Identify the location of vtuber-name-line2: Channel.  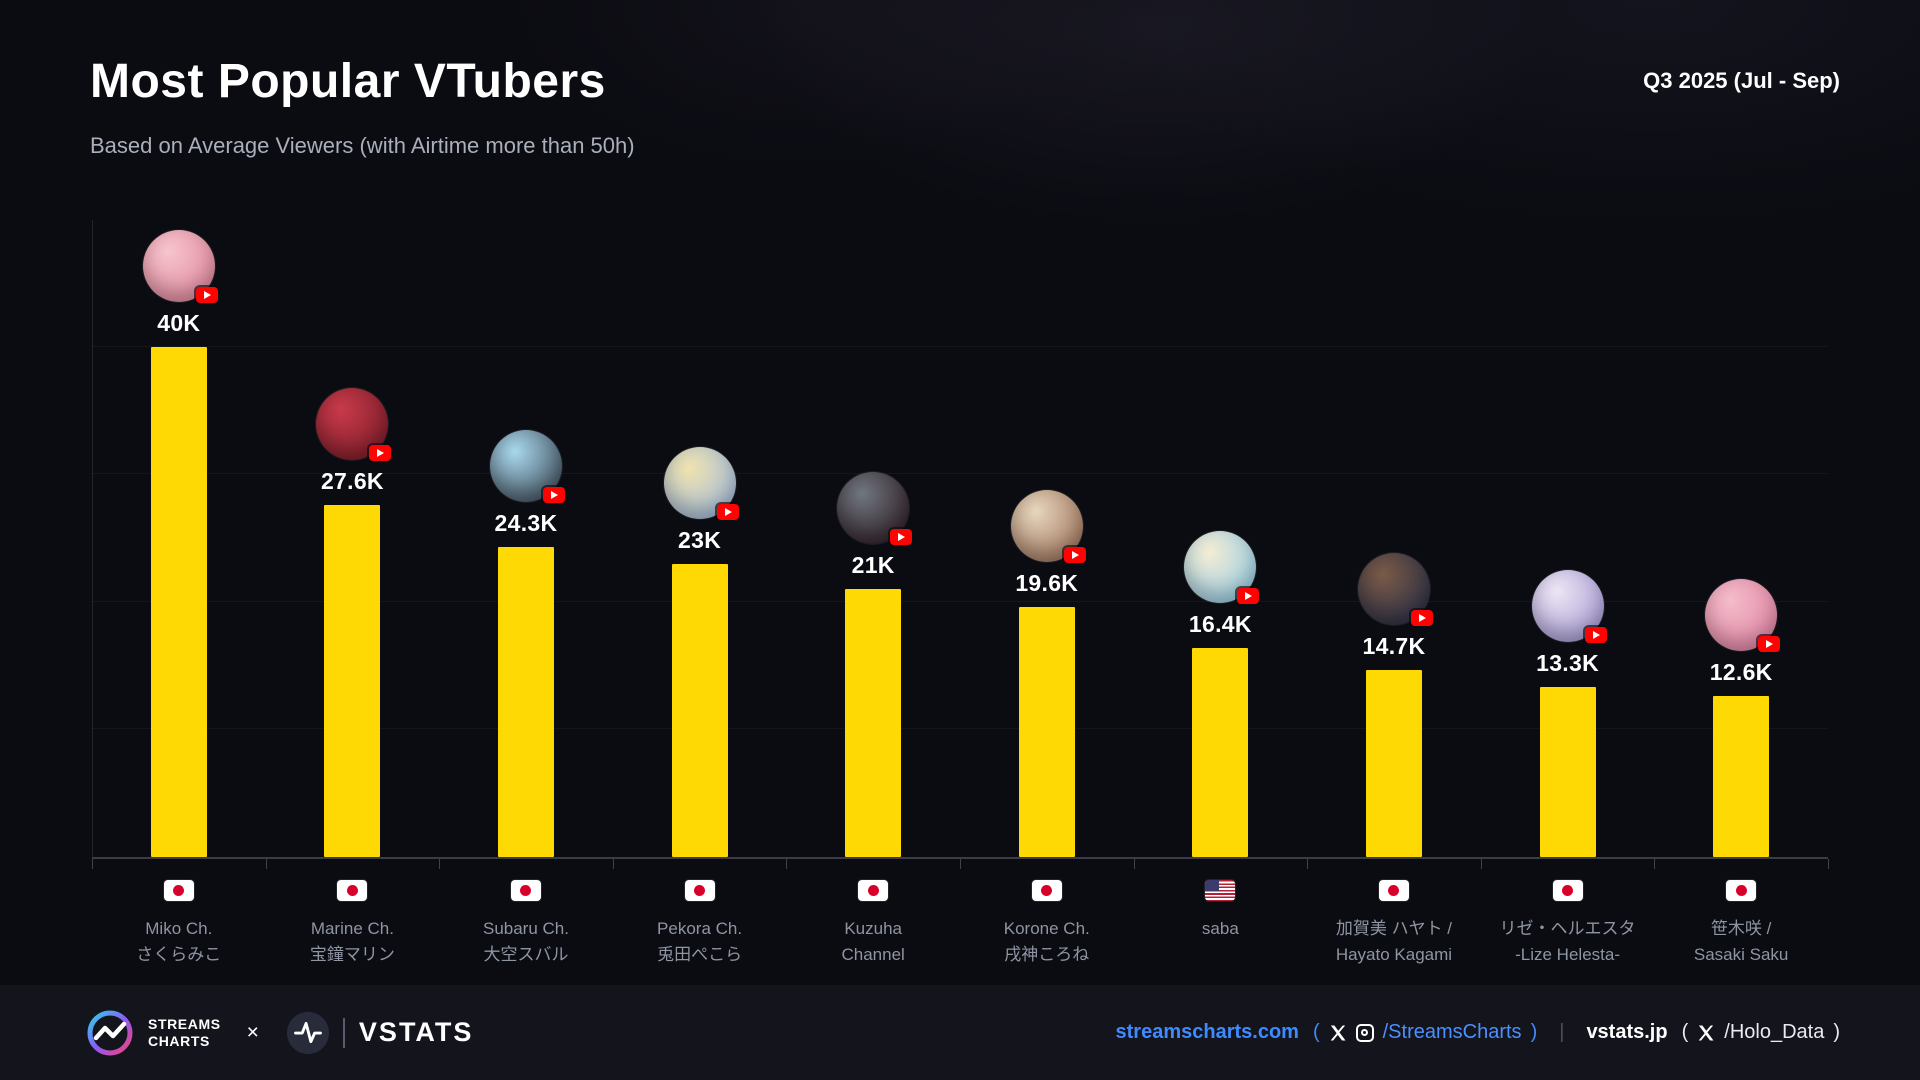
(873, 955).